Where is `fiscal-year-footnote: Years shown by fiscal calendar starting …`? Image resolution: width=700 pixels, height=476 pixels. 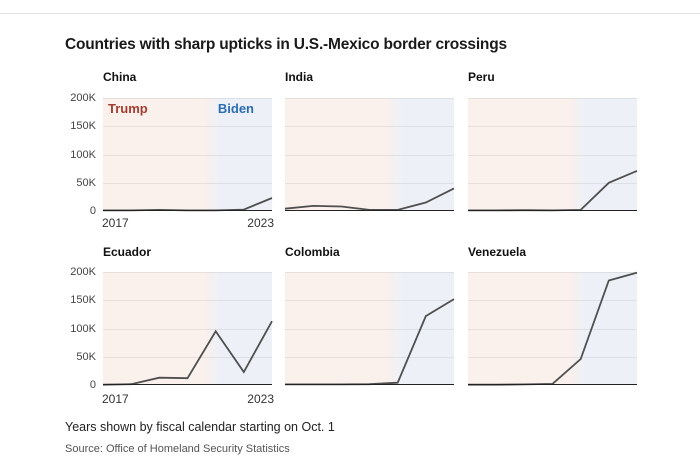
fiscal-year-footnote: Years shown by fiscal calendar starting … is located at coordinates (200, 427).